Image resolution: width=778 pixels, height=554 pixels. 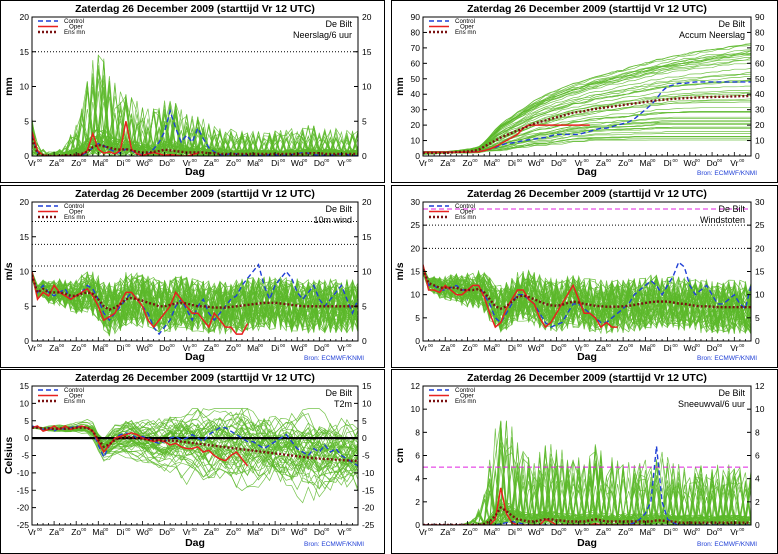 What do you see at coordinates (367, 202) in the screenshot?
I see `y-tick-label-right: 20` at bounding box center [367, 202].